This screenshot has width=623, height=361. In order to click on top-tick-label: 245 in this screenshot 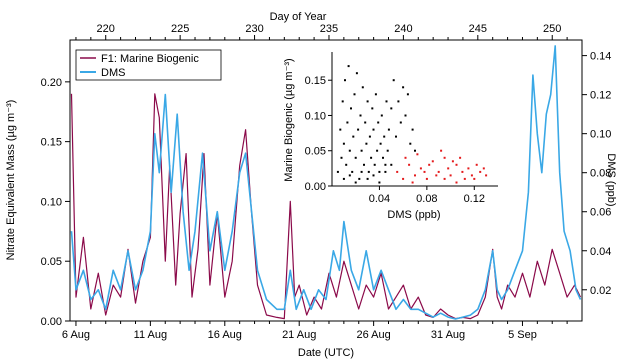, I will do `click(478, 29)`.